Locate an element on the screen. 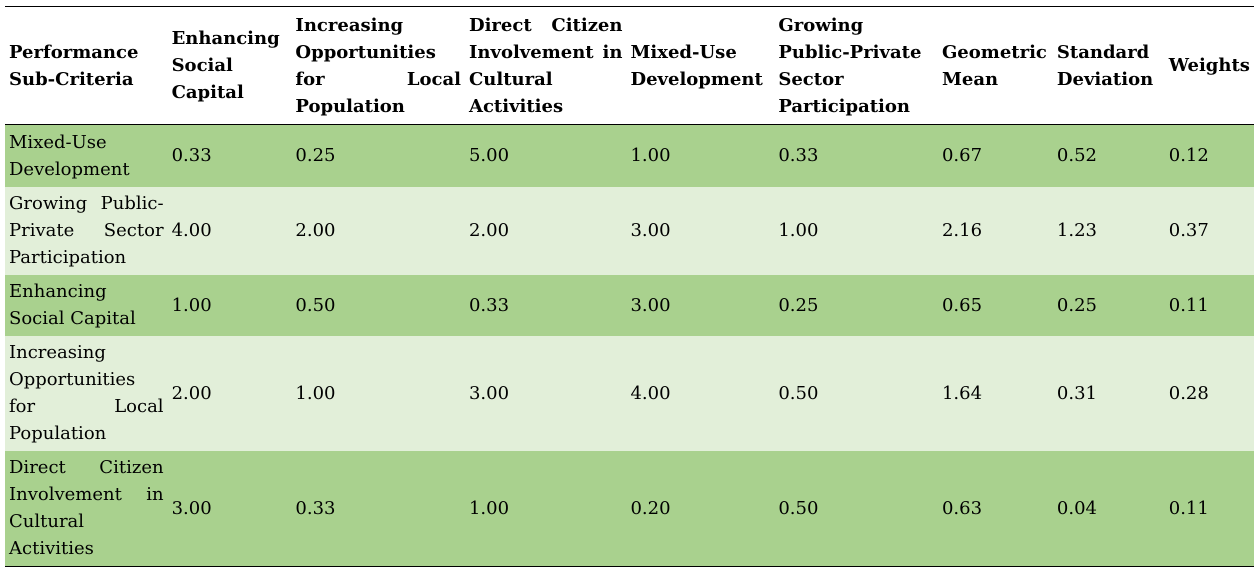 This screenshot has height=571, width=1260. table-cell: 1.23 is located at coordinates (1108, 230).